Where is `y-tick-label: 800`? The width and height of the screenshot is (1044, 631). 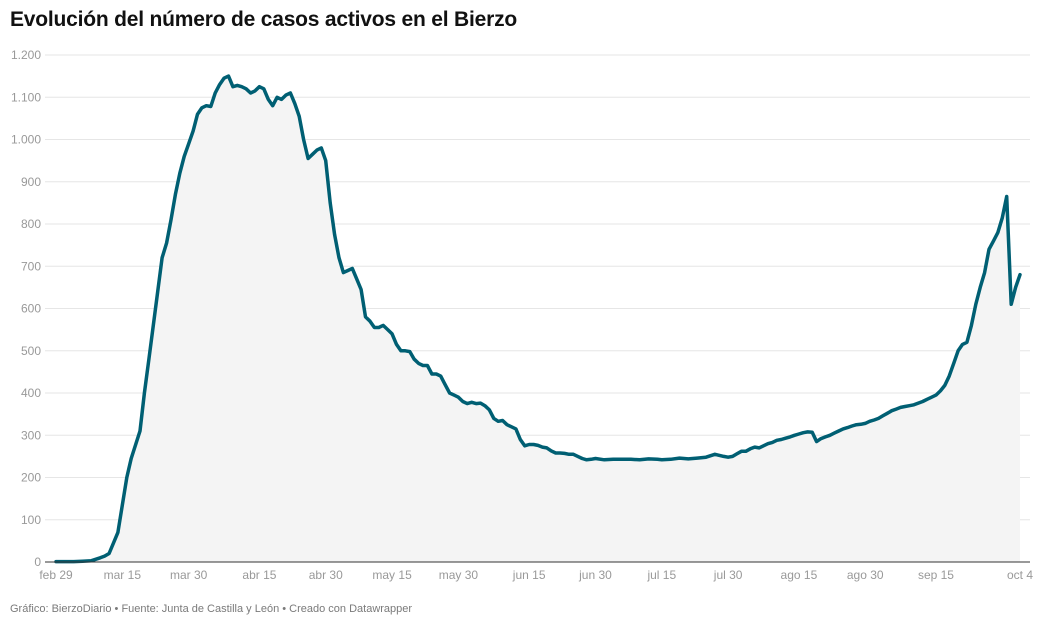 y-tick-label: 800 is located at coordinates (31, 224).